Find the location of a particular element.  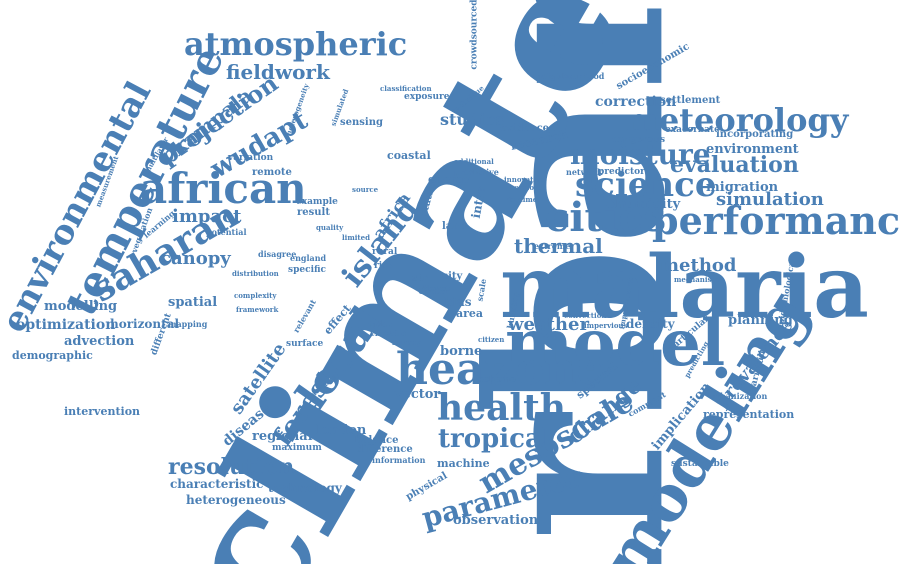

word-spatial: spatial is located at coordinates (193, 302).